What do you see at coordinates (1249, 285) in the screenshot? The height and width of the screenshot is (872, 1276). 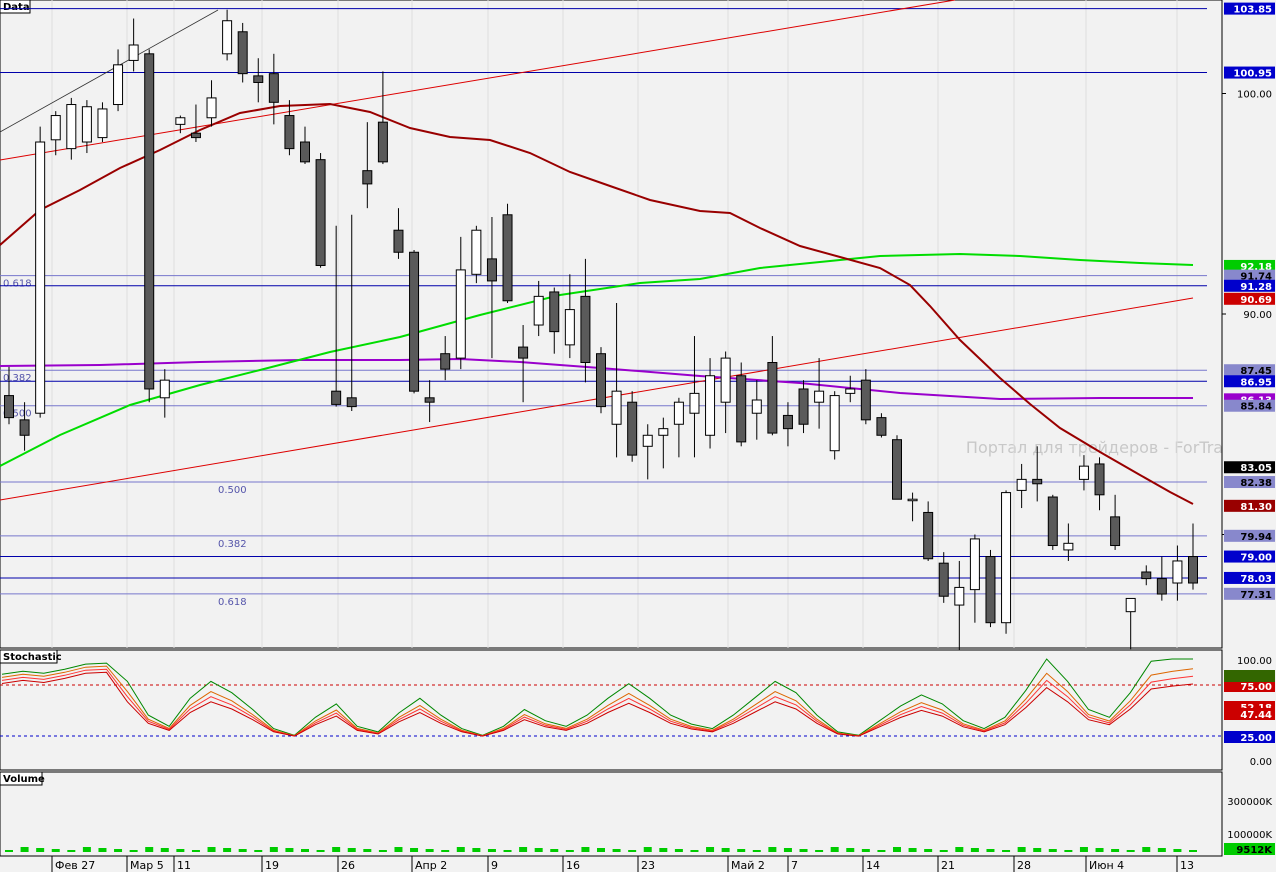 I see `price-marker` at bounding box center [1249, 285].